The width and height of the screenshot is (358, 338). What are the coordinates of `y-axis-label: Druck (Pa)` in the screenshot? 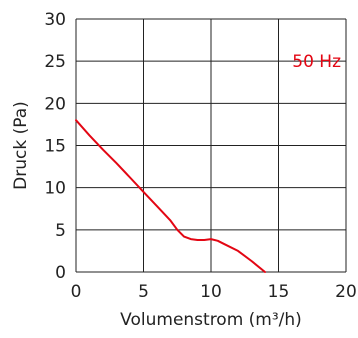 It's located at (21, 145).